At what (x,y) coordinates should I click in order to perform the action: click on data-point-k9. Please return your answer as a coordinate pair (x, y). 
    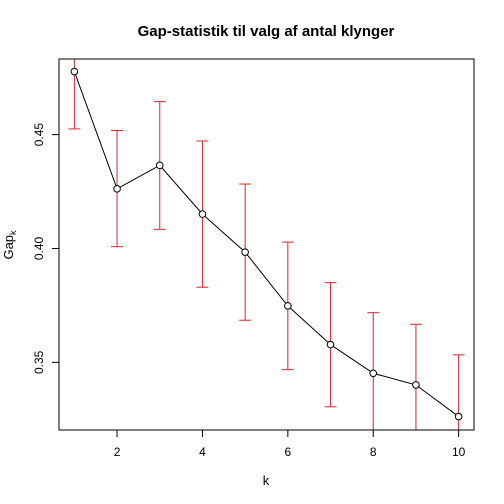
    Looking at the image, I should click on (416, 385).